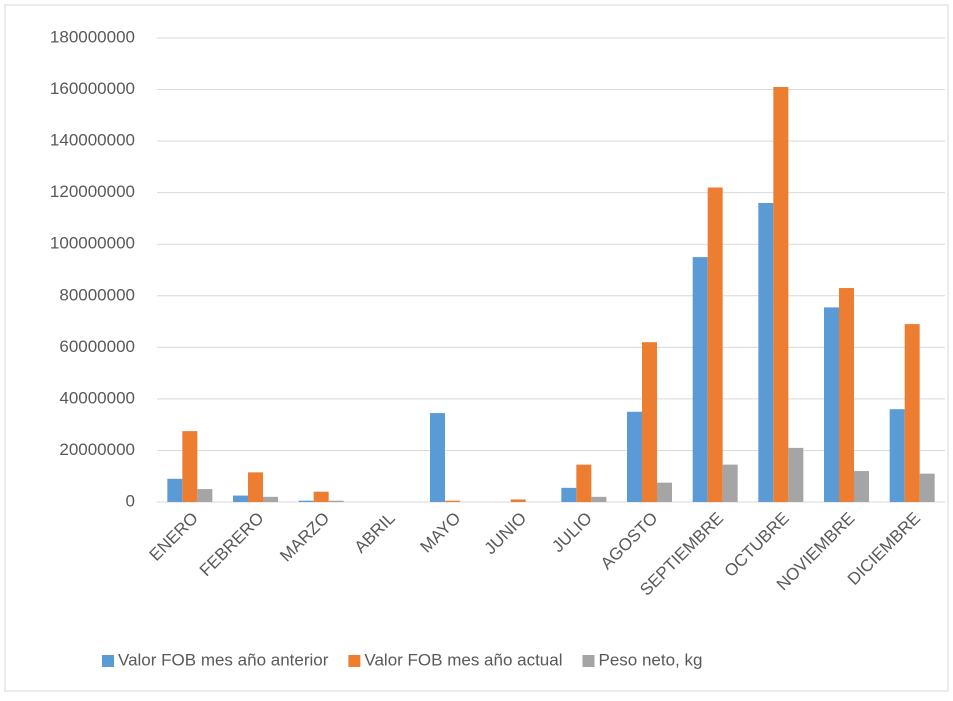 The height and width of the screenshot is (701, 953). I want to click on y-tick-label: 0, so click(130, 500).